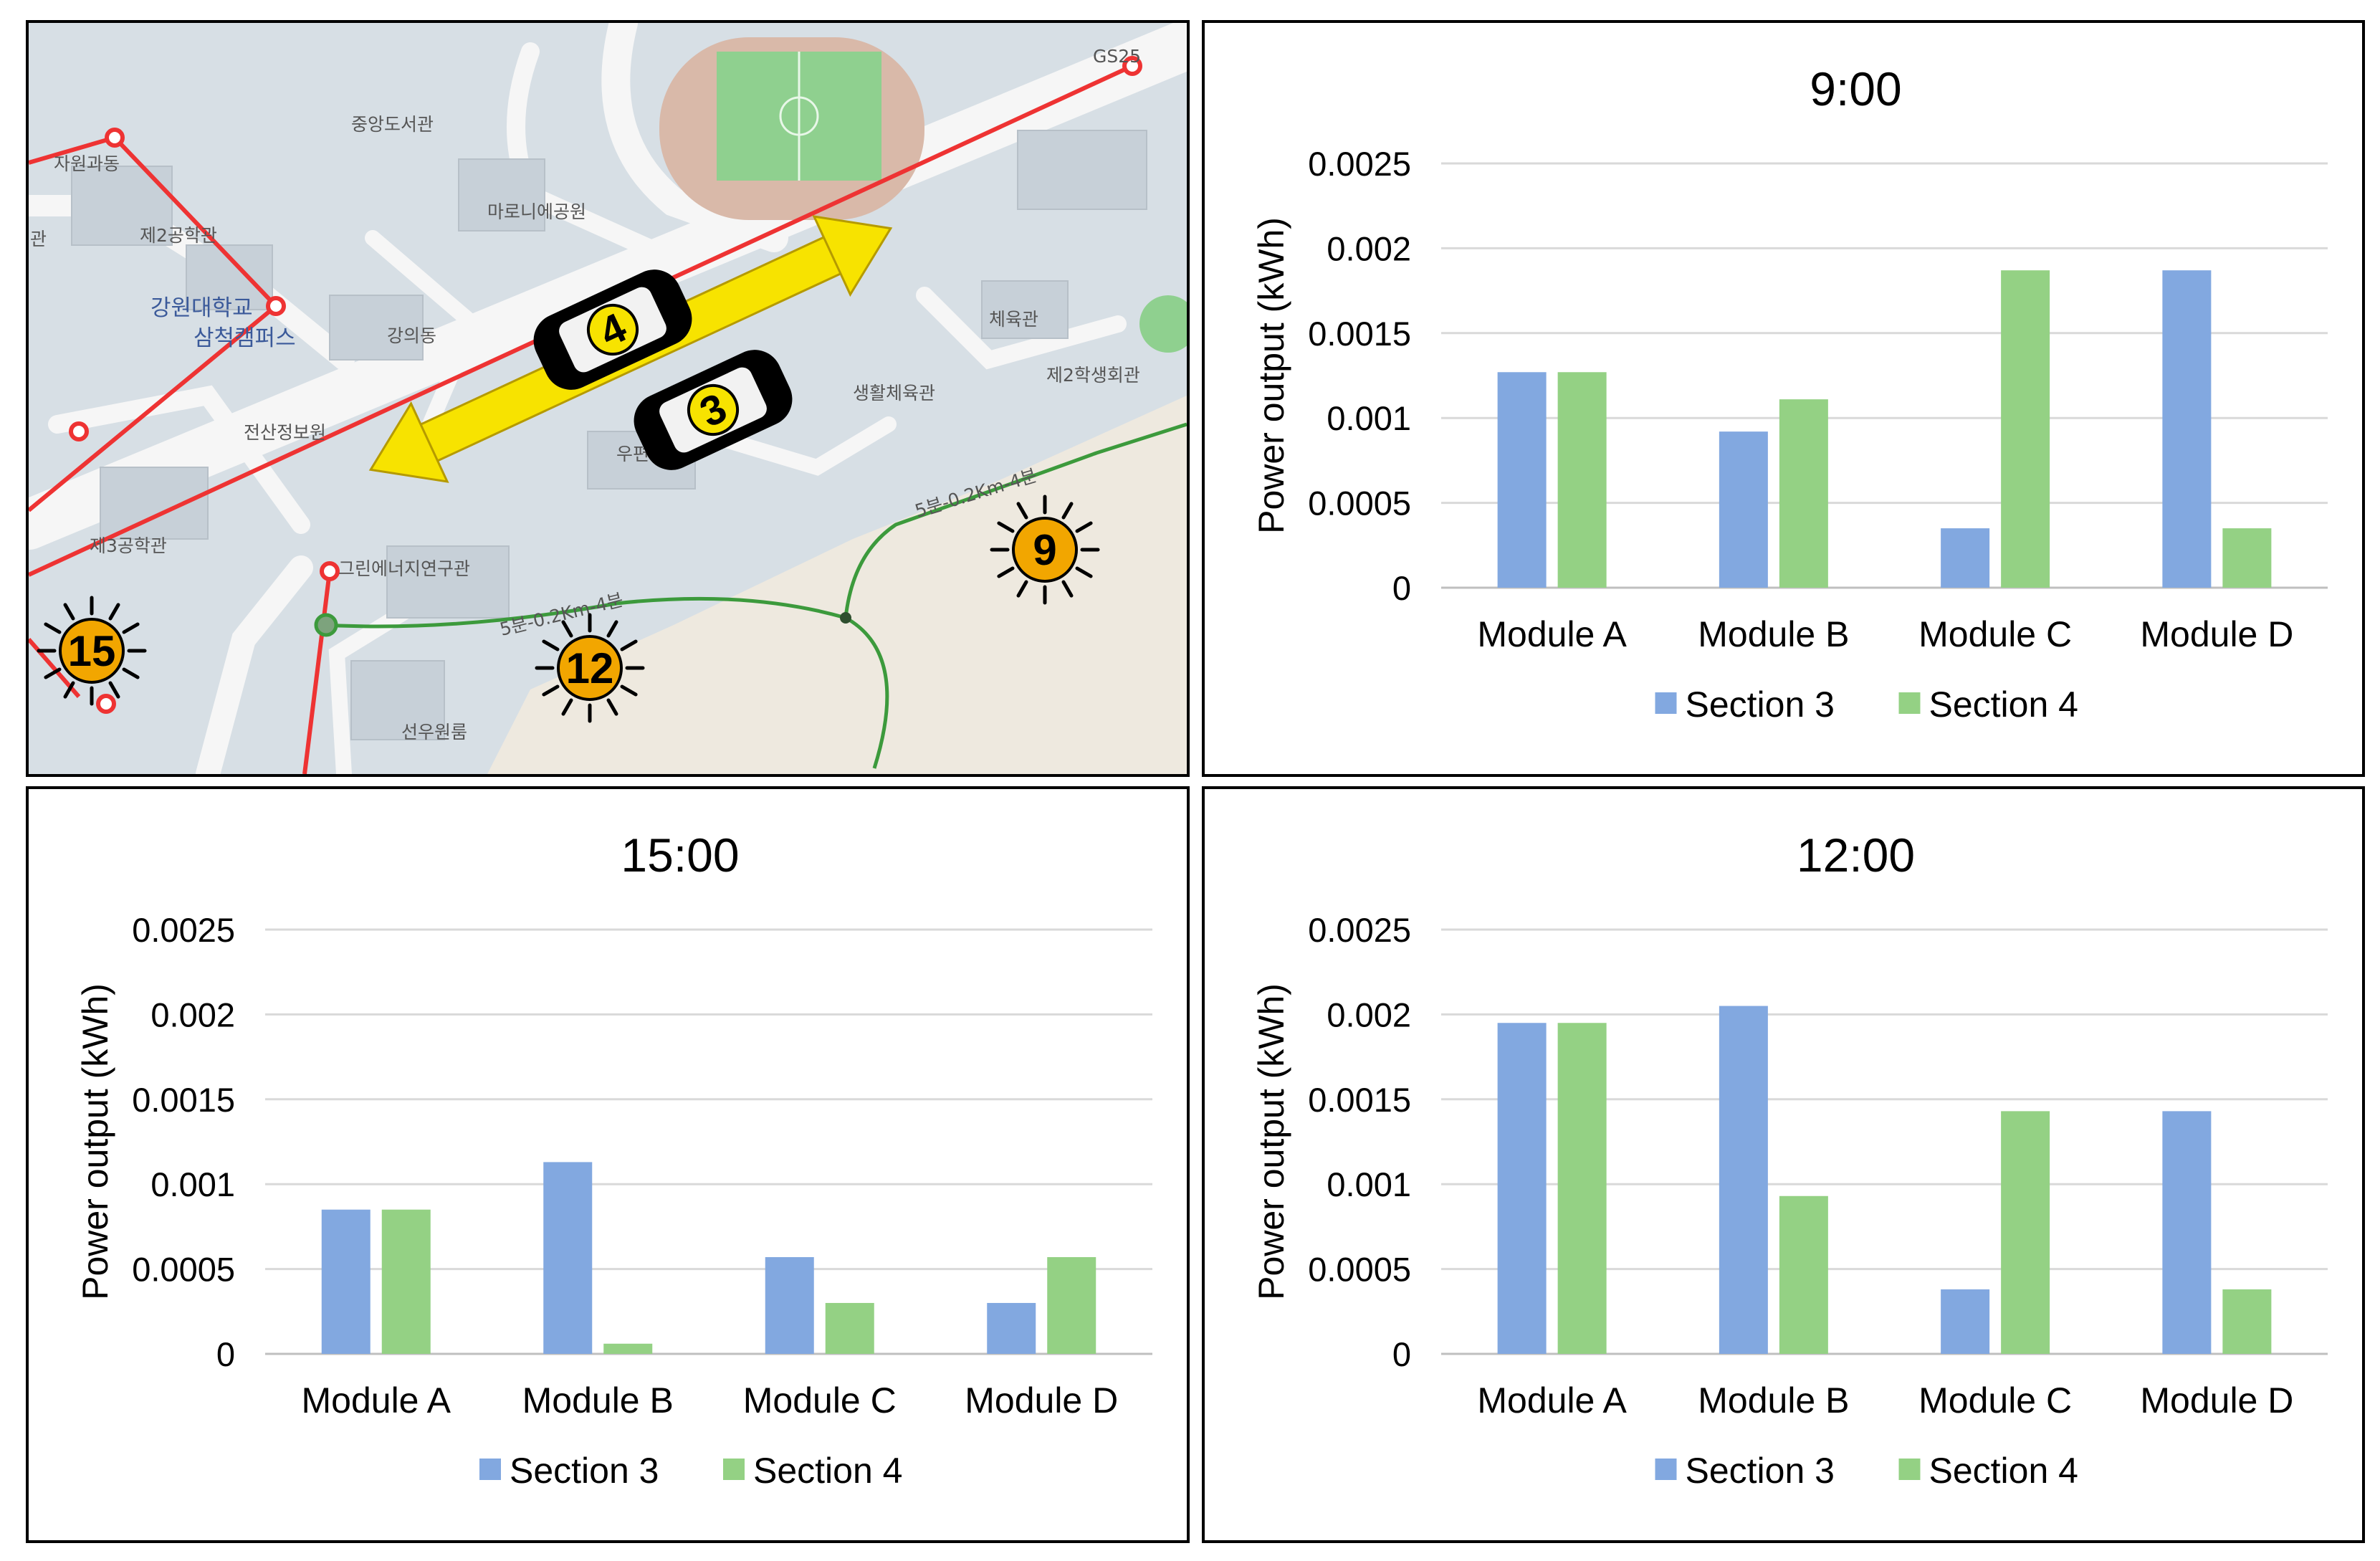 Image resolution: width=2380 pixels, height=1561 pixels. I want to click on map-label-sports-hall: 생활체육관, so click(894, 394).